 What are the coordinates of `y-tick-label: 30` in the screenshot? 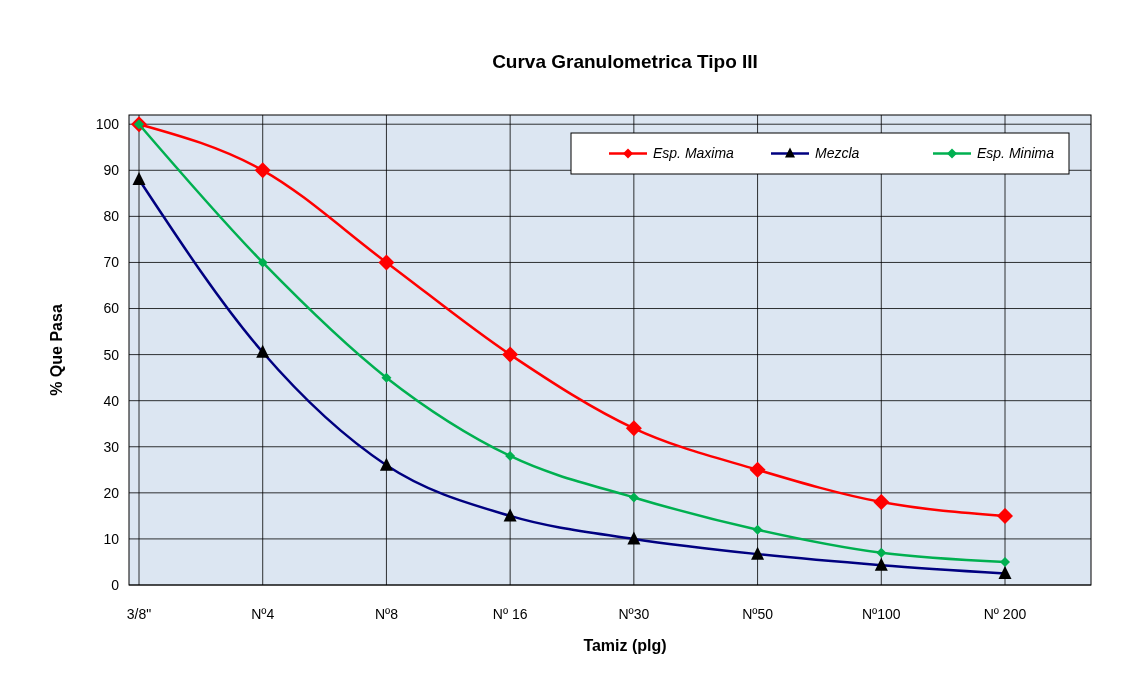 It's located at (111, 446).